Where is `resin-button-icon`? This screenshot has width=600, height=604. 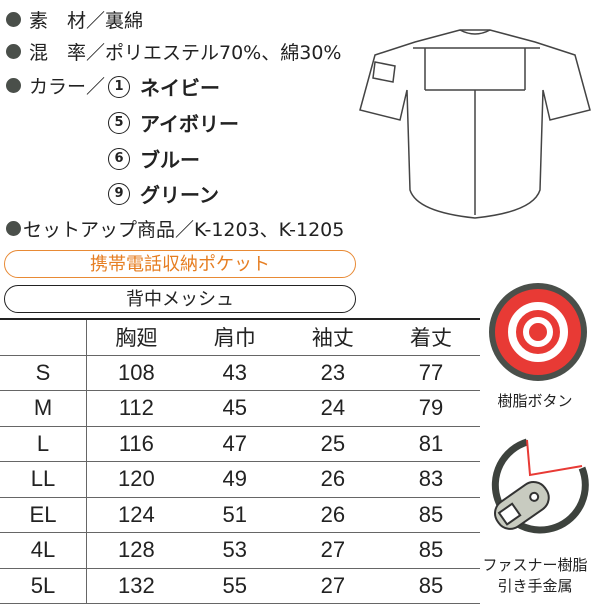
resin-button-icon is located at coordinates (538, 332).